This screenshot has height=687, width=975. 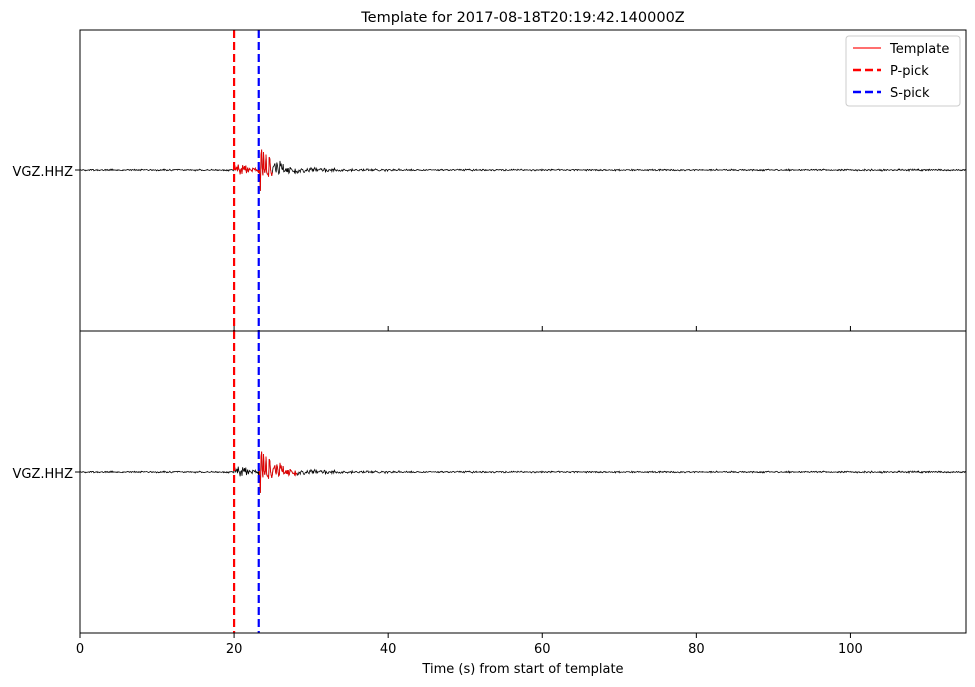 I want to click on x-tick-label: 40, so click(x=388, y=649).